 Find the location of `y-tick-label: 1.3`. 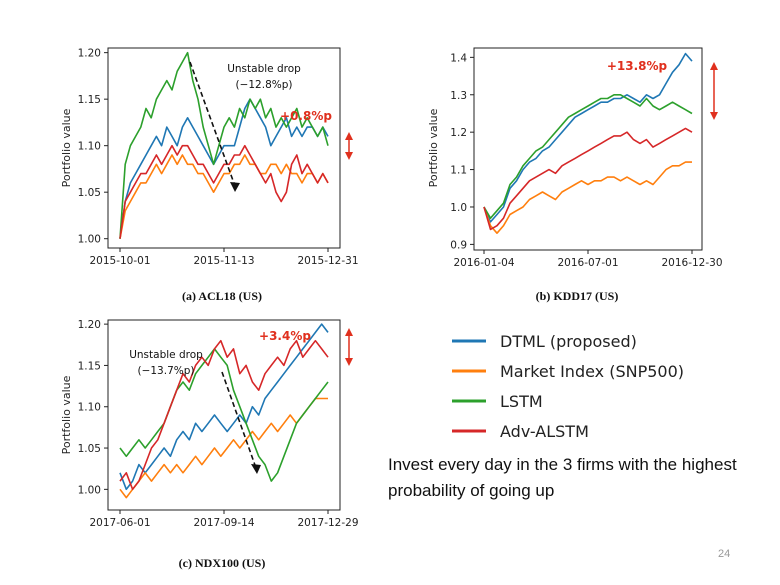

y-tick-label: 1.3 is located at coordinates (458, 96).